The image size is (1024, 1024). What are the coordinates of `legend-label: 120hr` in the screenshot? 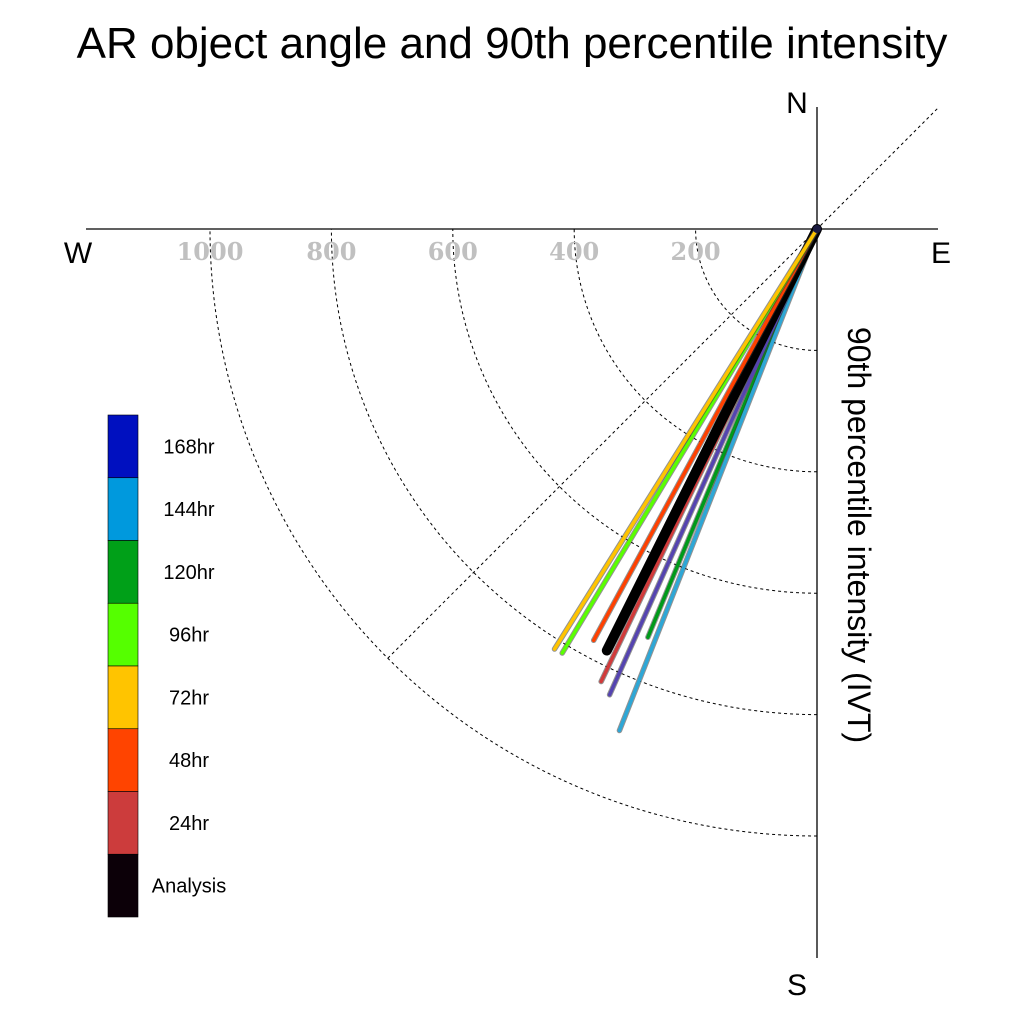 It's located at (188, 573).